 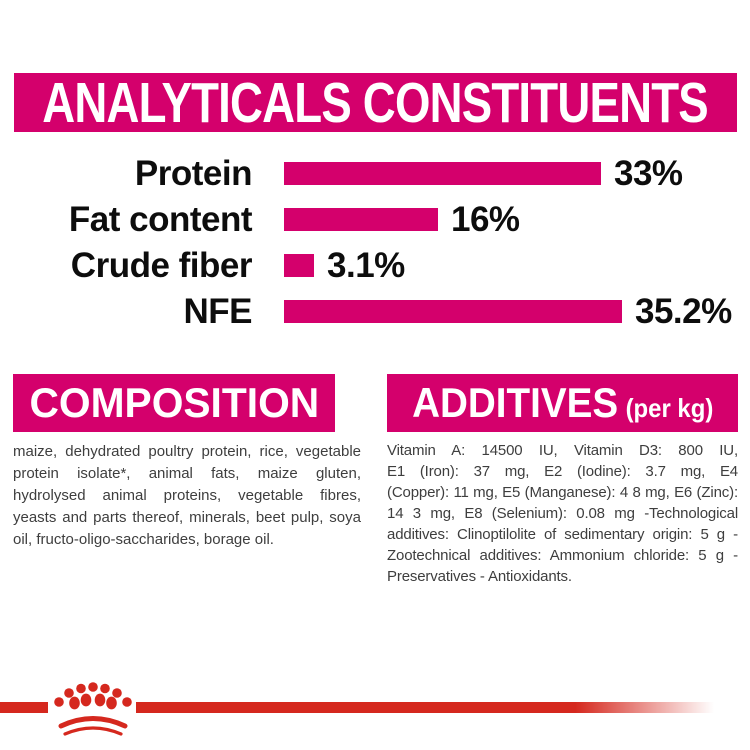 What do you see at coordinates (425, 707) in the screenshot?
I see `footer-rule-right` at bounding box center [425, 707].